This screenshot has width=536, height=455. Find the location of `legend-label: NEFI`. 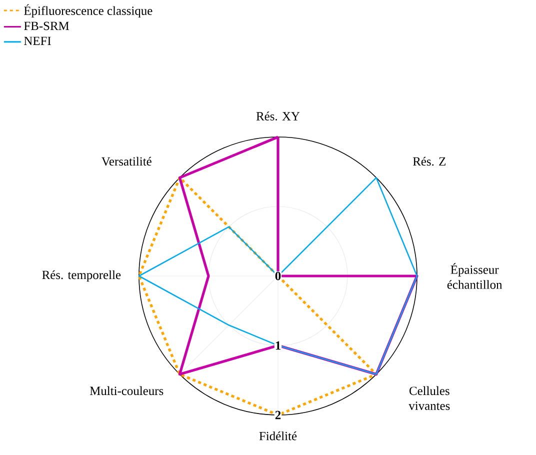

legend-label: NEFI is located at coordinates (37, 40).